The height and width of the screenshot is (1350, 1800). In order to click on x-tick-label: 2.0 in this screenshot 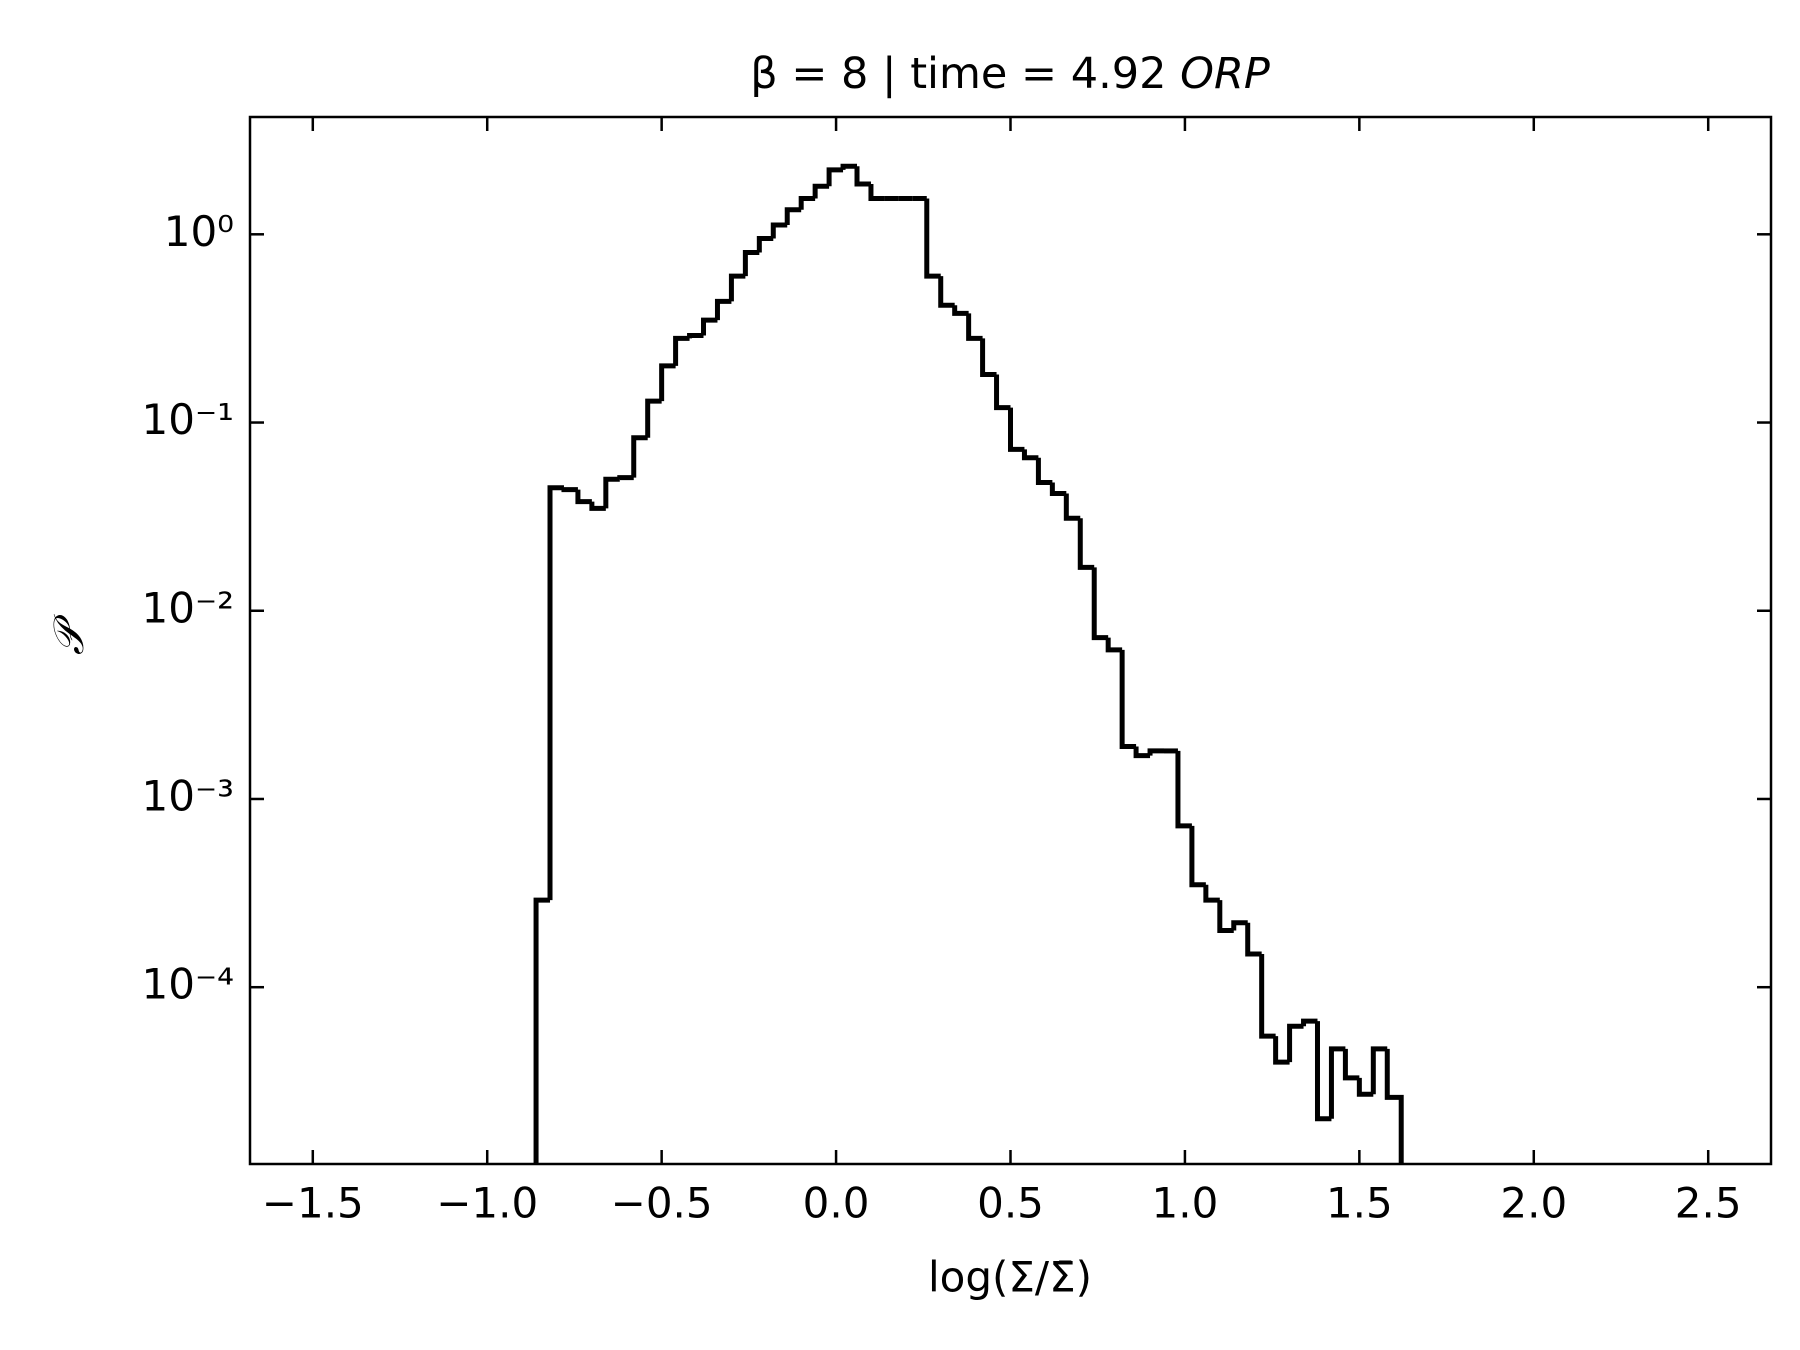, I will do `click(1533, 1203)`.